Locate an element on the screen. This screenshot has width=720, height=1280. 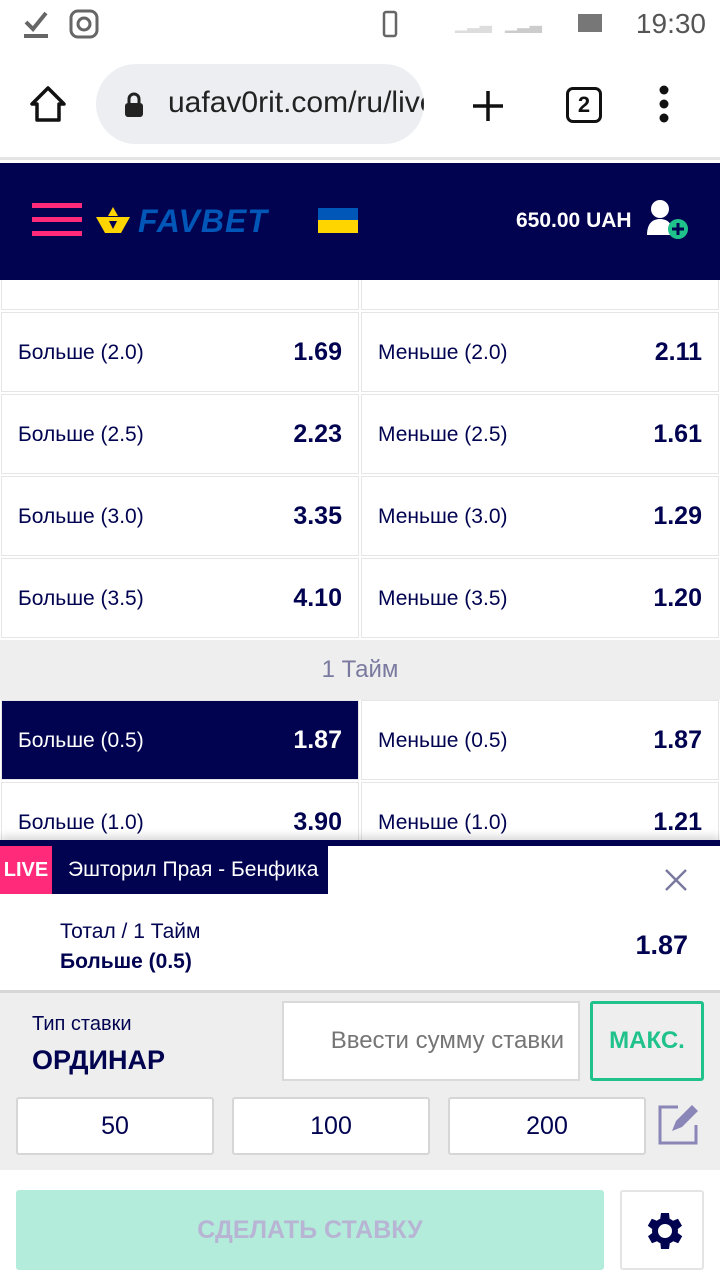
odd-value: 3.90 is located at coordinates (317, 822).